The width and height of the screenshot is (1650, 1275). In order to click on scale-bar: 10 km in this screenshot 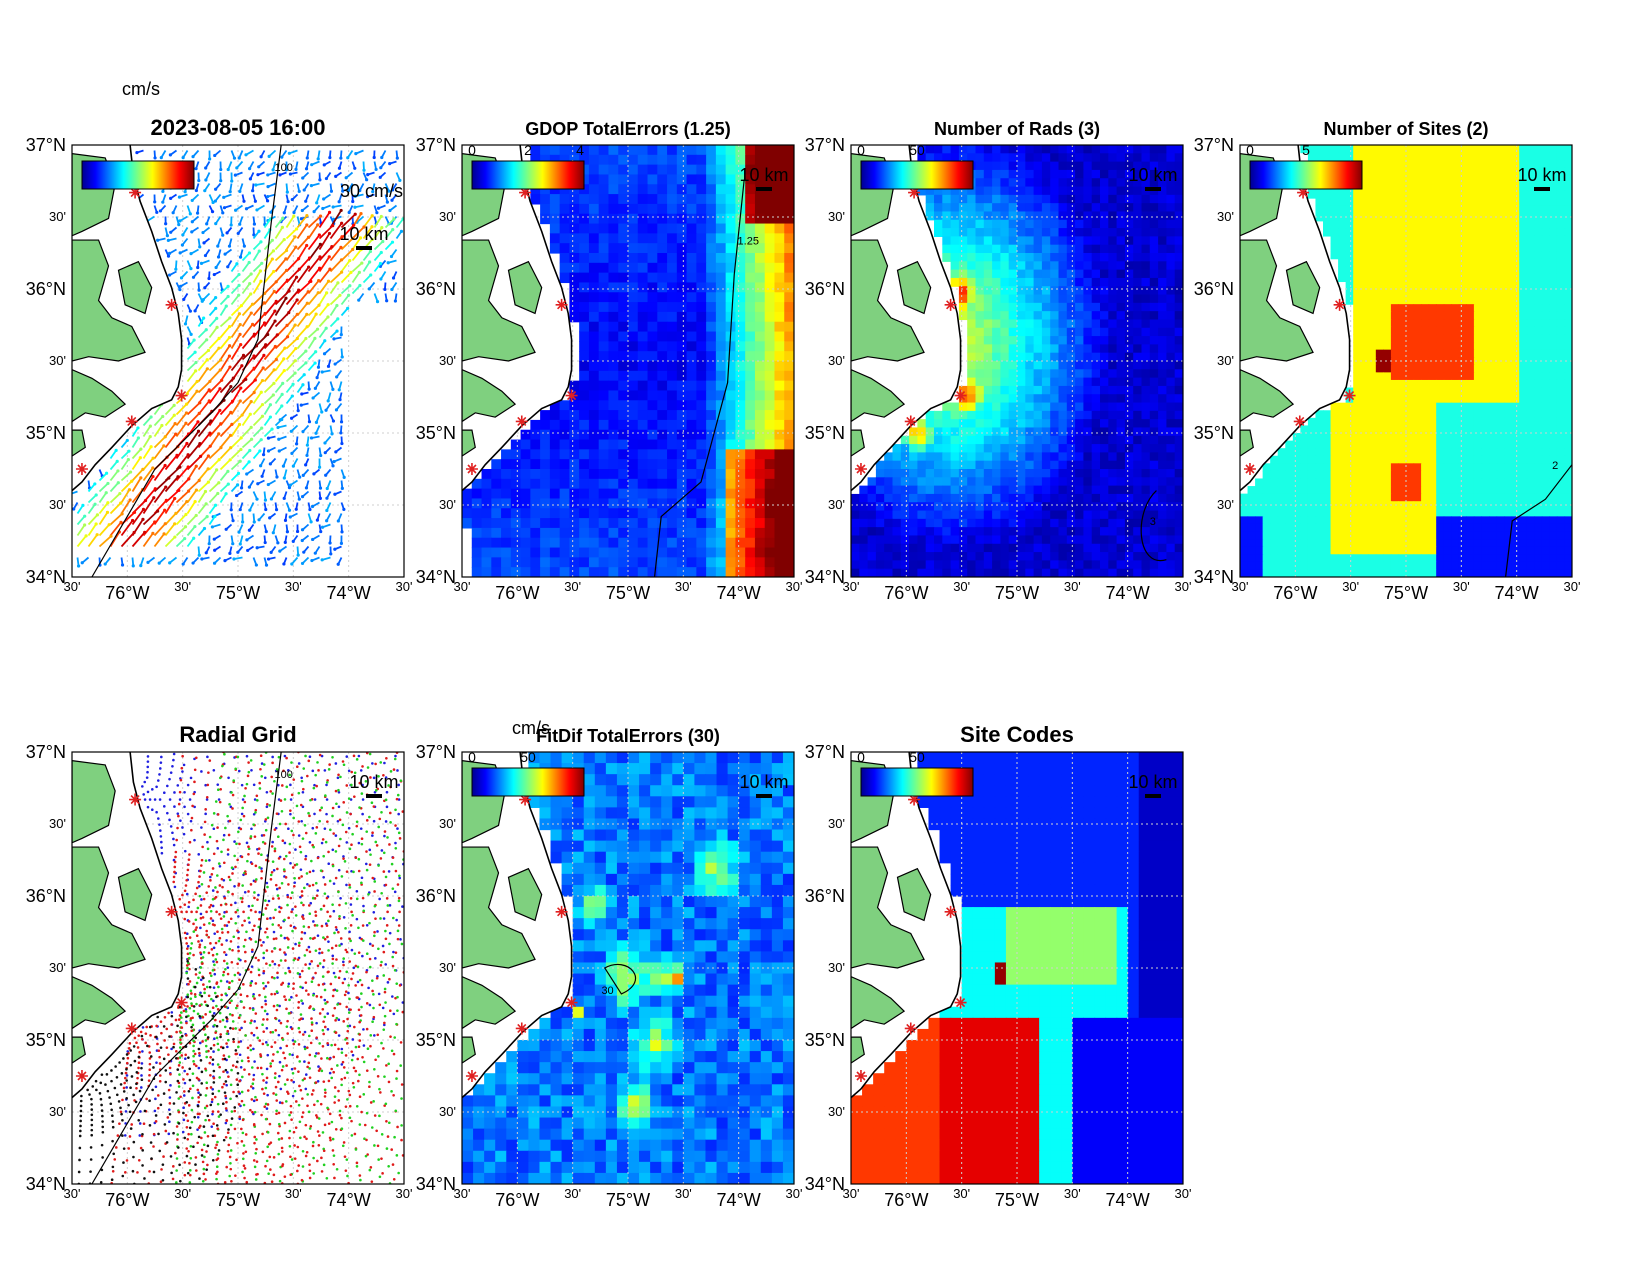, I will do `click(1153, 178)`.